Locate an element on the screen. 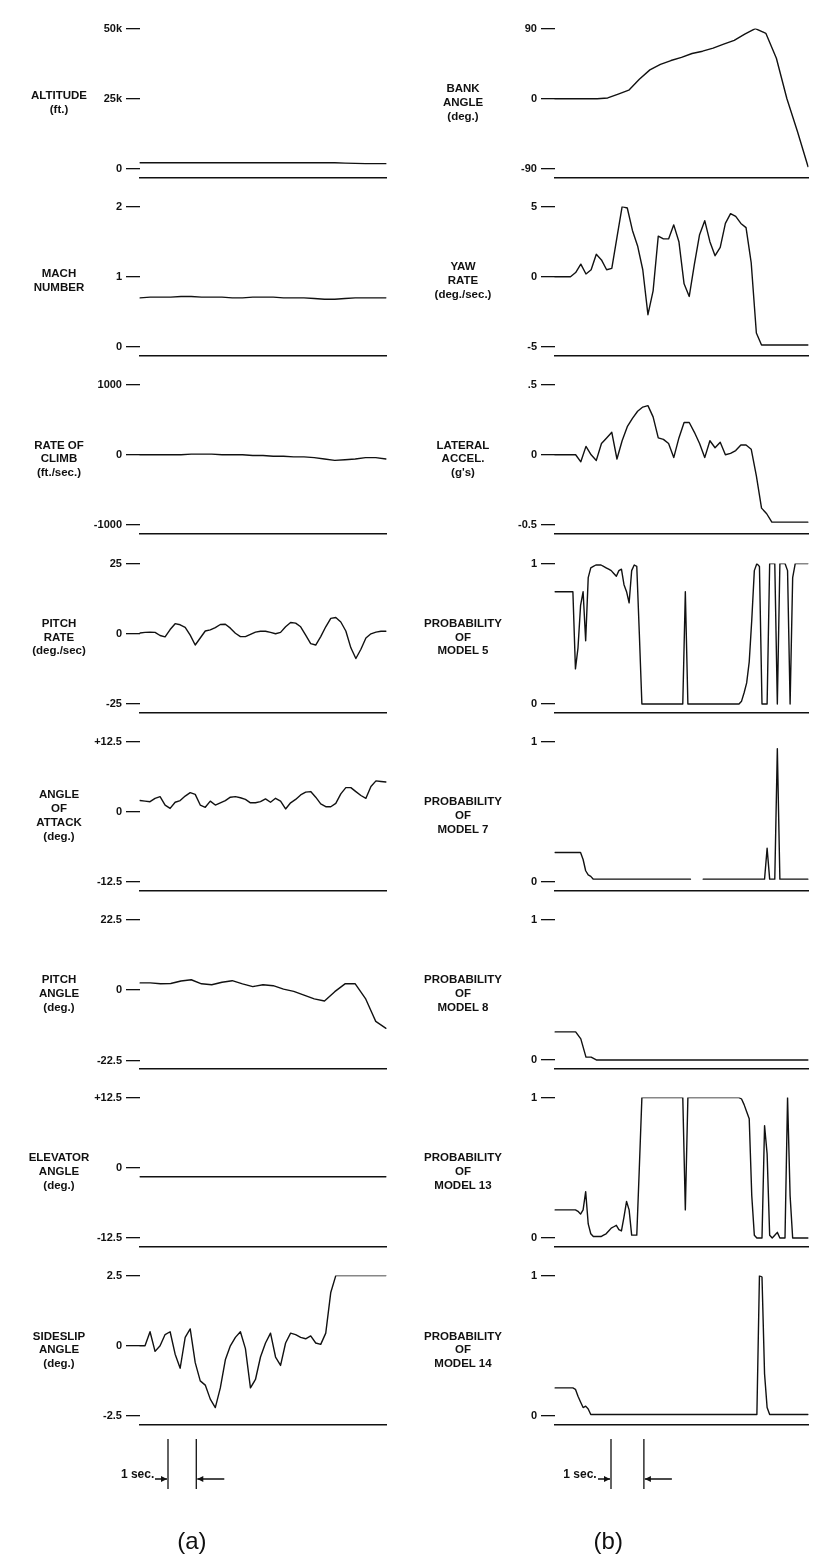 The image size is (813, 1564). y-axis-title: BANK ANGLE (deg.) is located at coordinates (463, 102).